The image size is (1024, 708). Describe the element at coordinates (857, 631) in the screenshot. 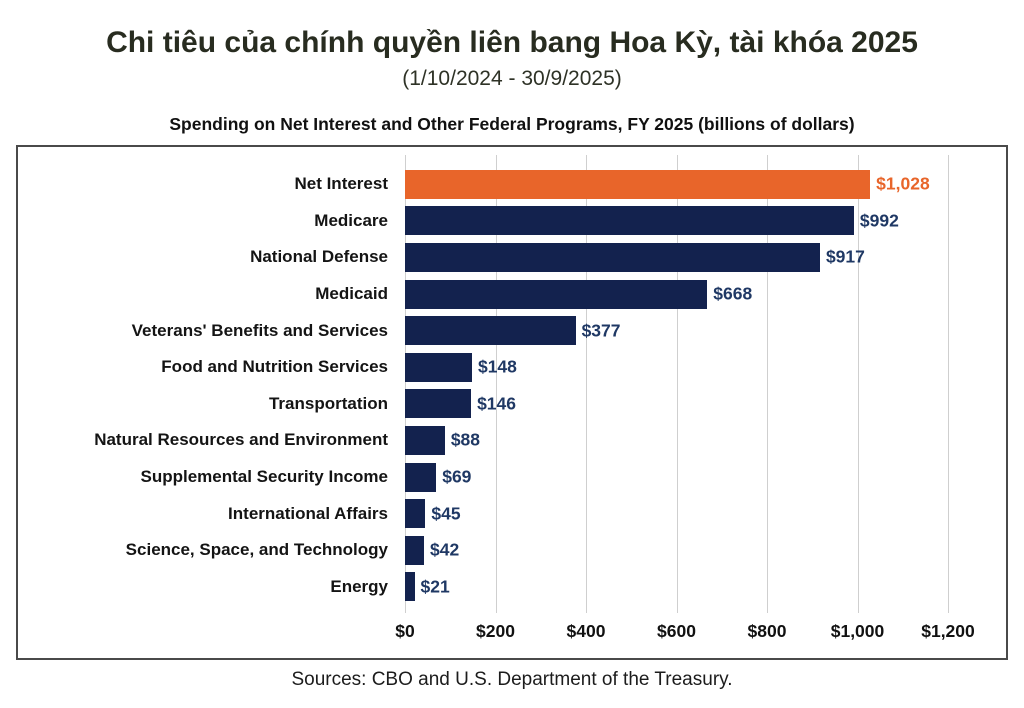

I see `x-tick-label: $1,000` at that location.